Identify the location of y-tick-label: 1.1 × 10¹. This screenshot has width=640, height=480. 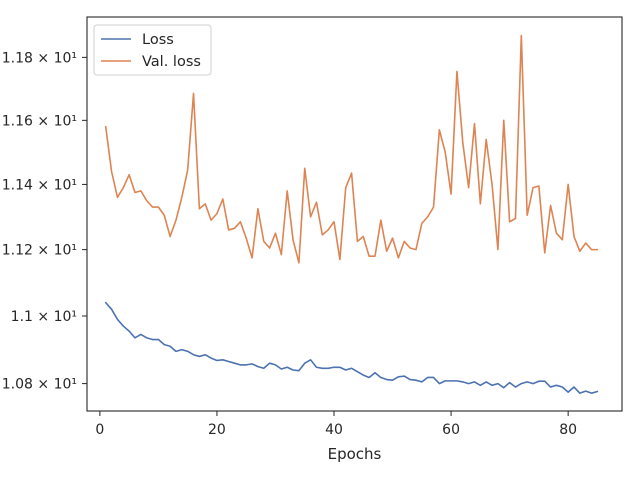
(44, 317).